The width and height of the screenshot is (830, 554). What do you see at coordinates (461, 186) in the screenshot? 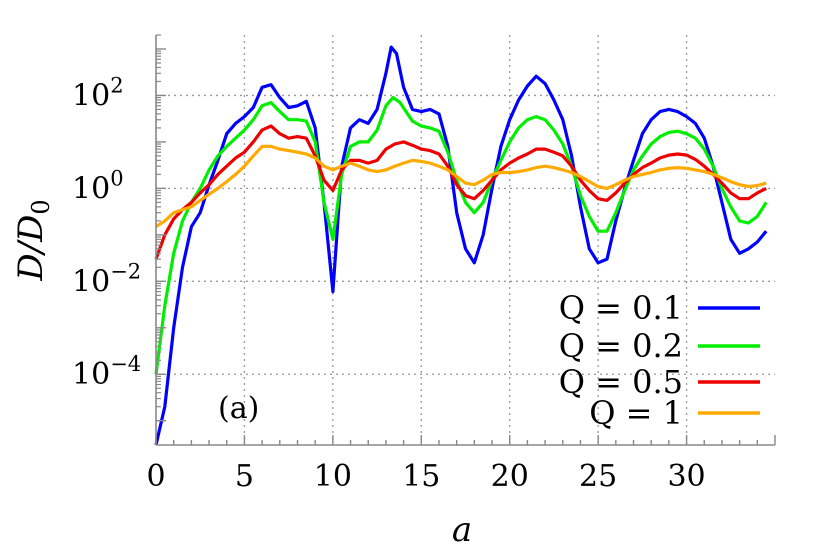
I see `series-line` at bounding box center [461, 186].